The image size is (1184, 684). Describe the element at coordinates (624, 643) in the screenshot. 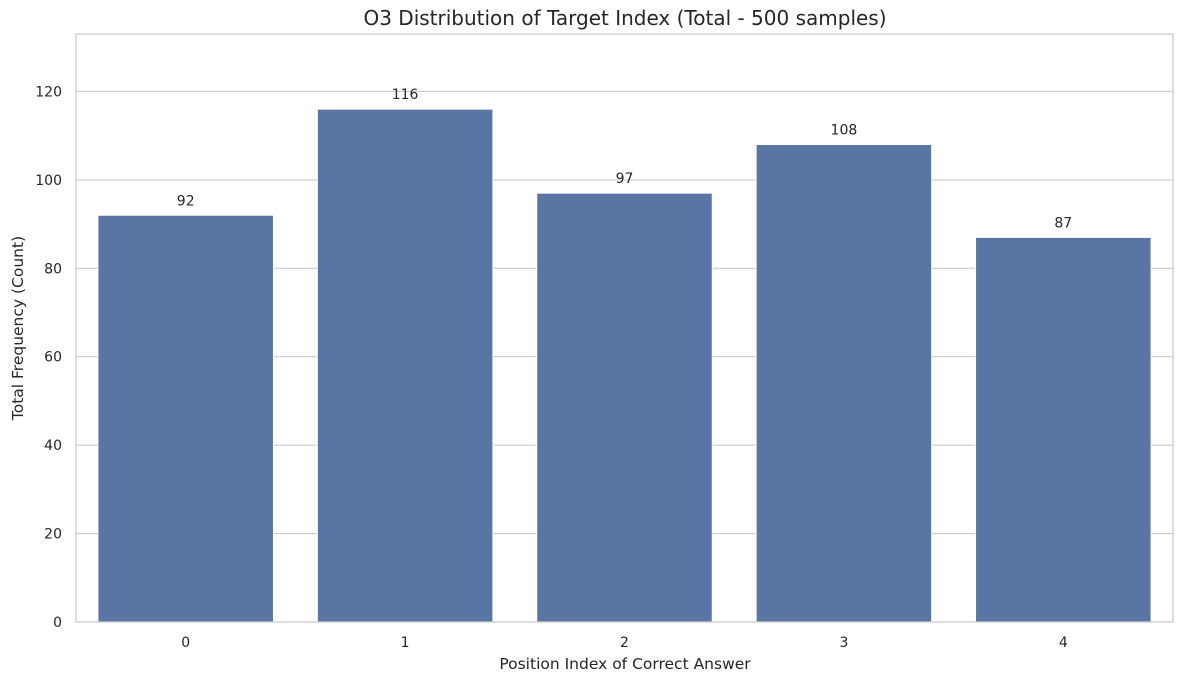

I see `x-tick-label: 2` at that location.